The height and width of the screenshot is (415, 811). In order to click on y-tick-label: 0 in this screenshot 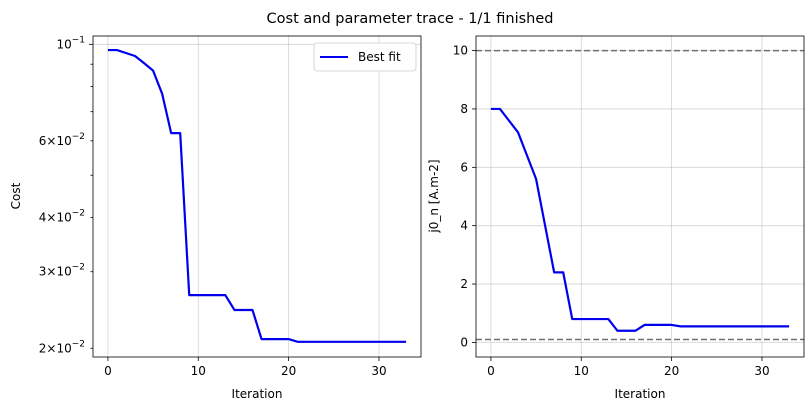, I will do `click(464, 342)`.